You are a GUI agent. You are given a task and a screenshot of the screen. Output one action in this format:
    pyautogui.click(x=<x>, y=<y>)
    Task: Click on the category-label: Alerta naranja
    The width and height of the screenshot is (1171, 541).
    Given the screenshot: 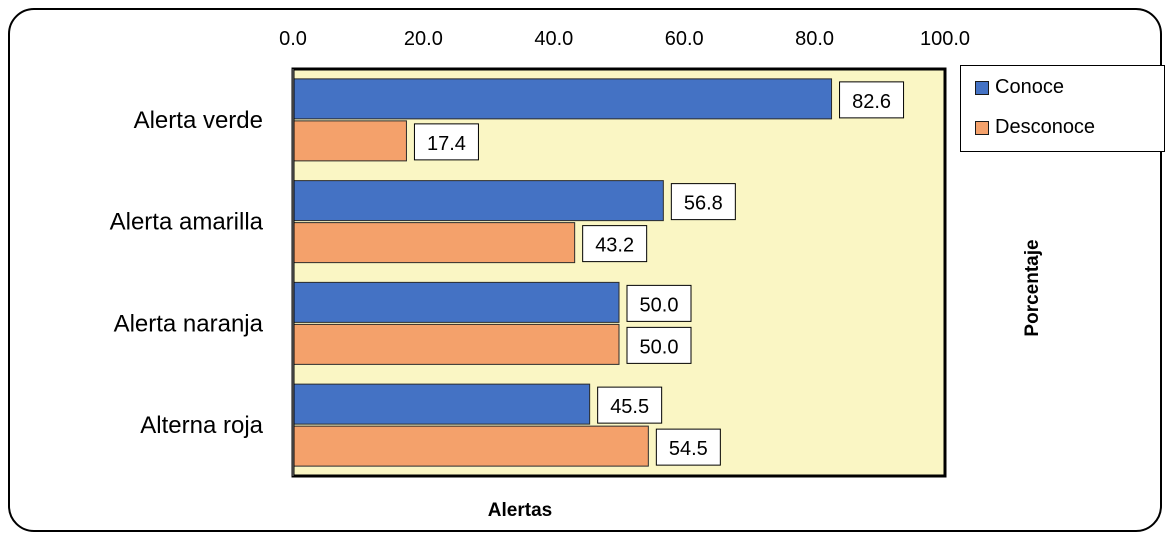 What is the action you would take?
    pyautogui.click(x=189, y=323)
    